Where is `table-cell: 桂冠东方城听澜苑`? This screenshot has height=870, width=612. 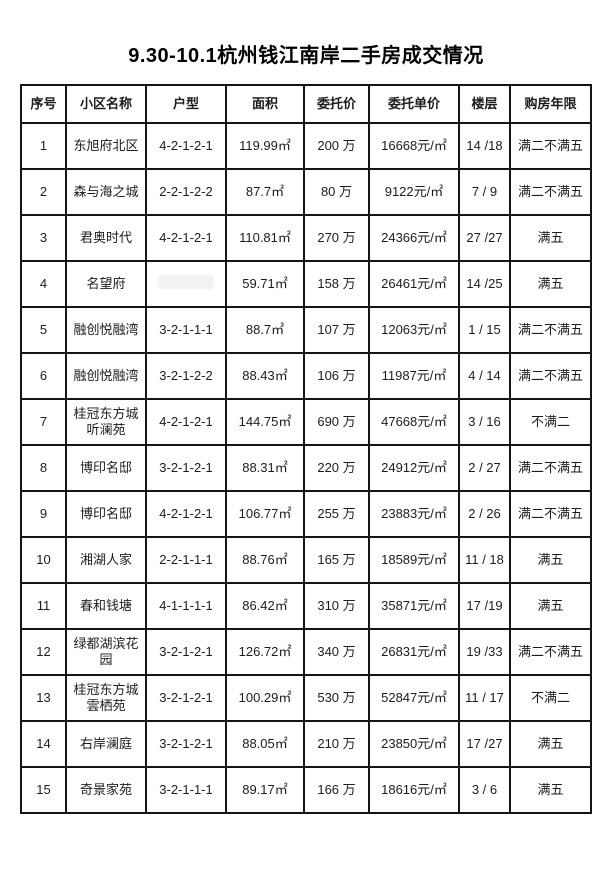 table-cell: 桂冠东方城听澜苑 is located at coordinates (106, 422).